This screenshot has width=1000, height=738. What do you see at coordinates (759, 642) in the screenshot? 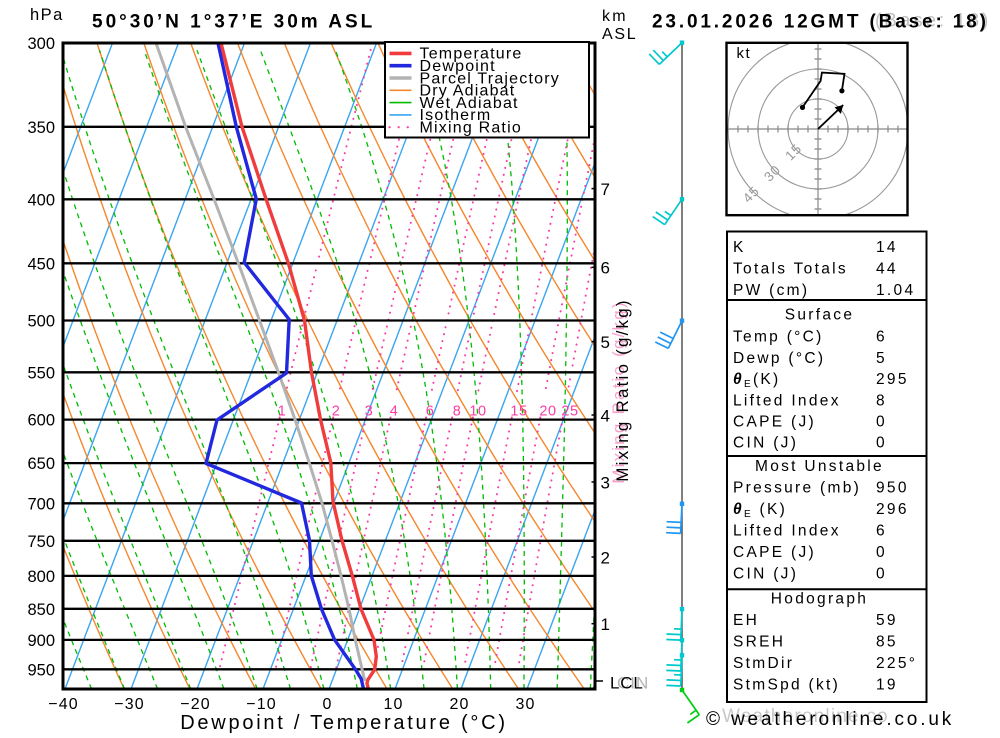
I see `svg-text: SREH` at bounding box center [759, 642].